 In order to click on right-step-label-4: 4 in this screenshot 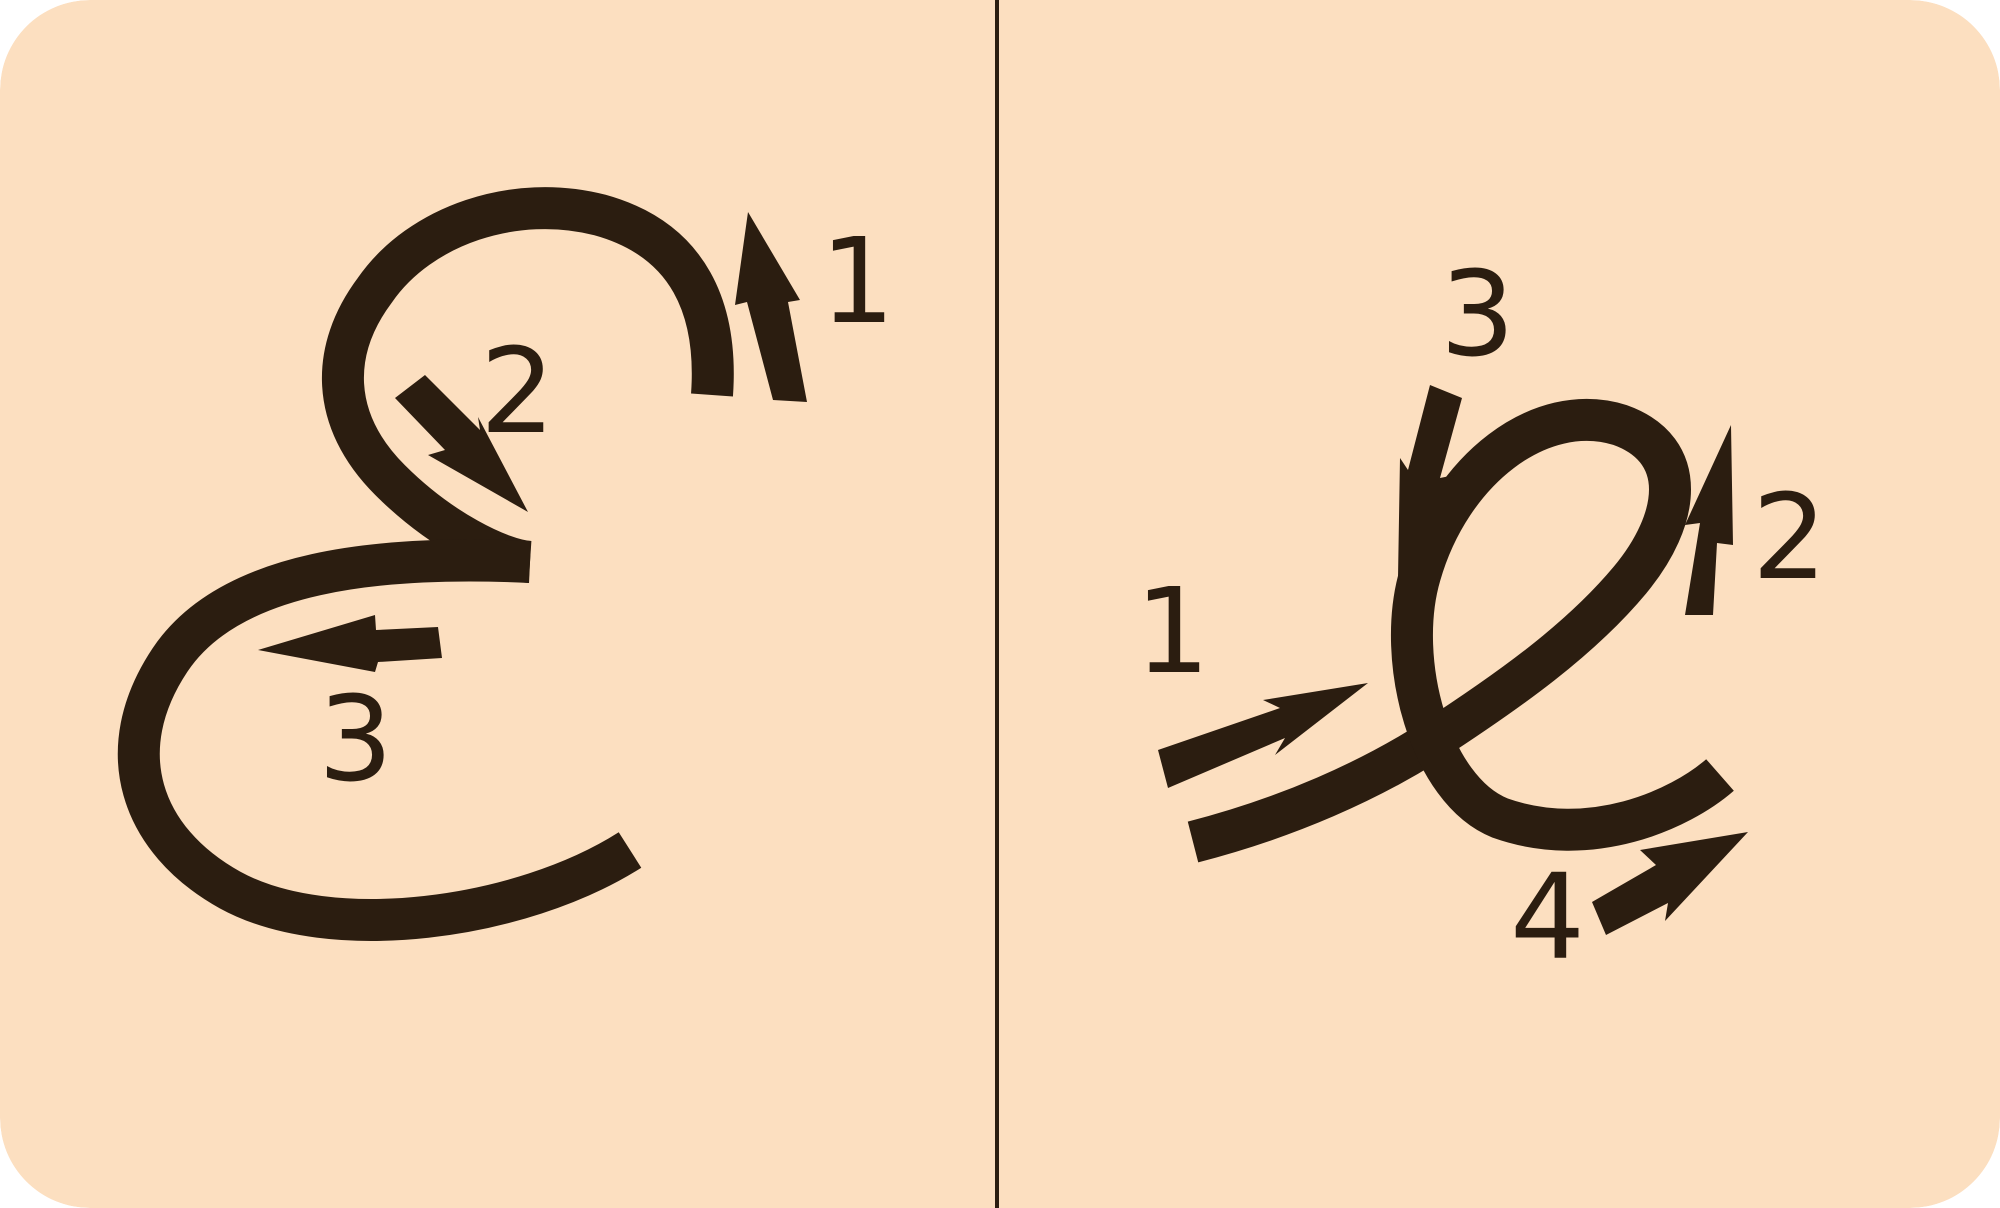, I will do `click(1547, 917)`.